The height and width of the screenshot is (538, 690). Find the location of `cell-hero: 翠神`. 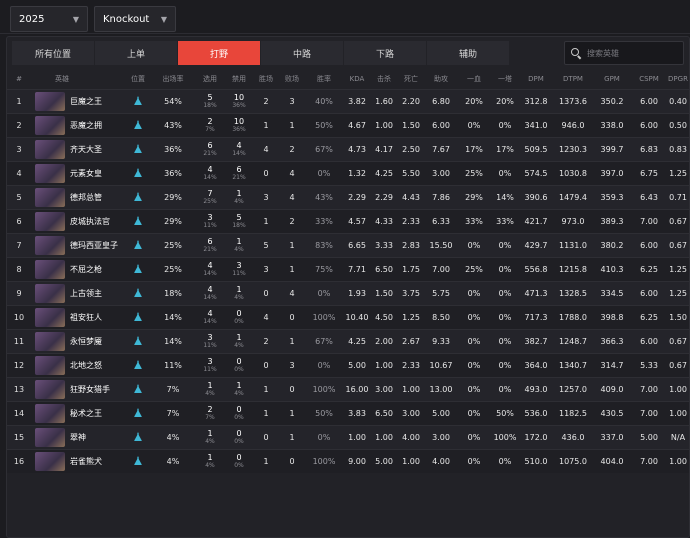

cell-hero: 翠神 is located at coordinates (78, 436).